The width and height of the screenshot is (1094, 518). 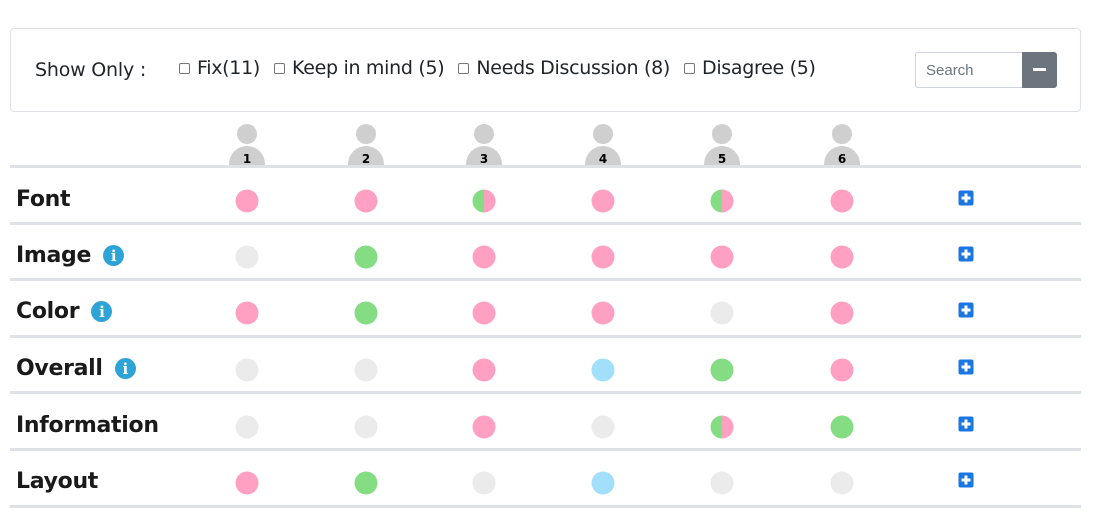 I want to click on collapse-button, so click(x=1039, y=70).